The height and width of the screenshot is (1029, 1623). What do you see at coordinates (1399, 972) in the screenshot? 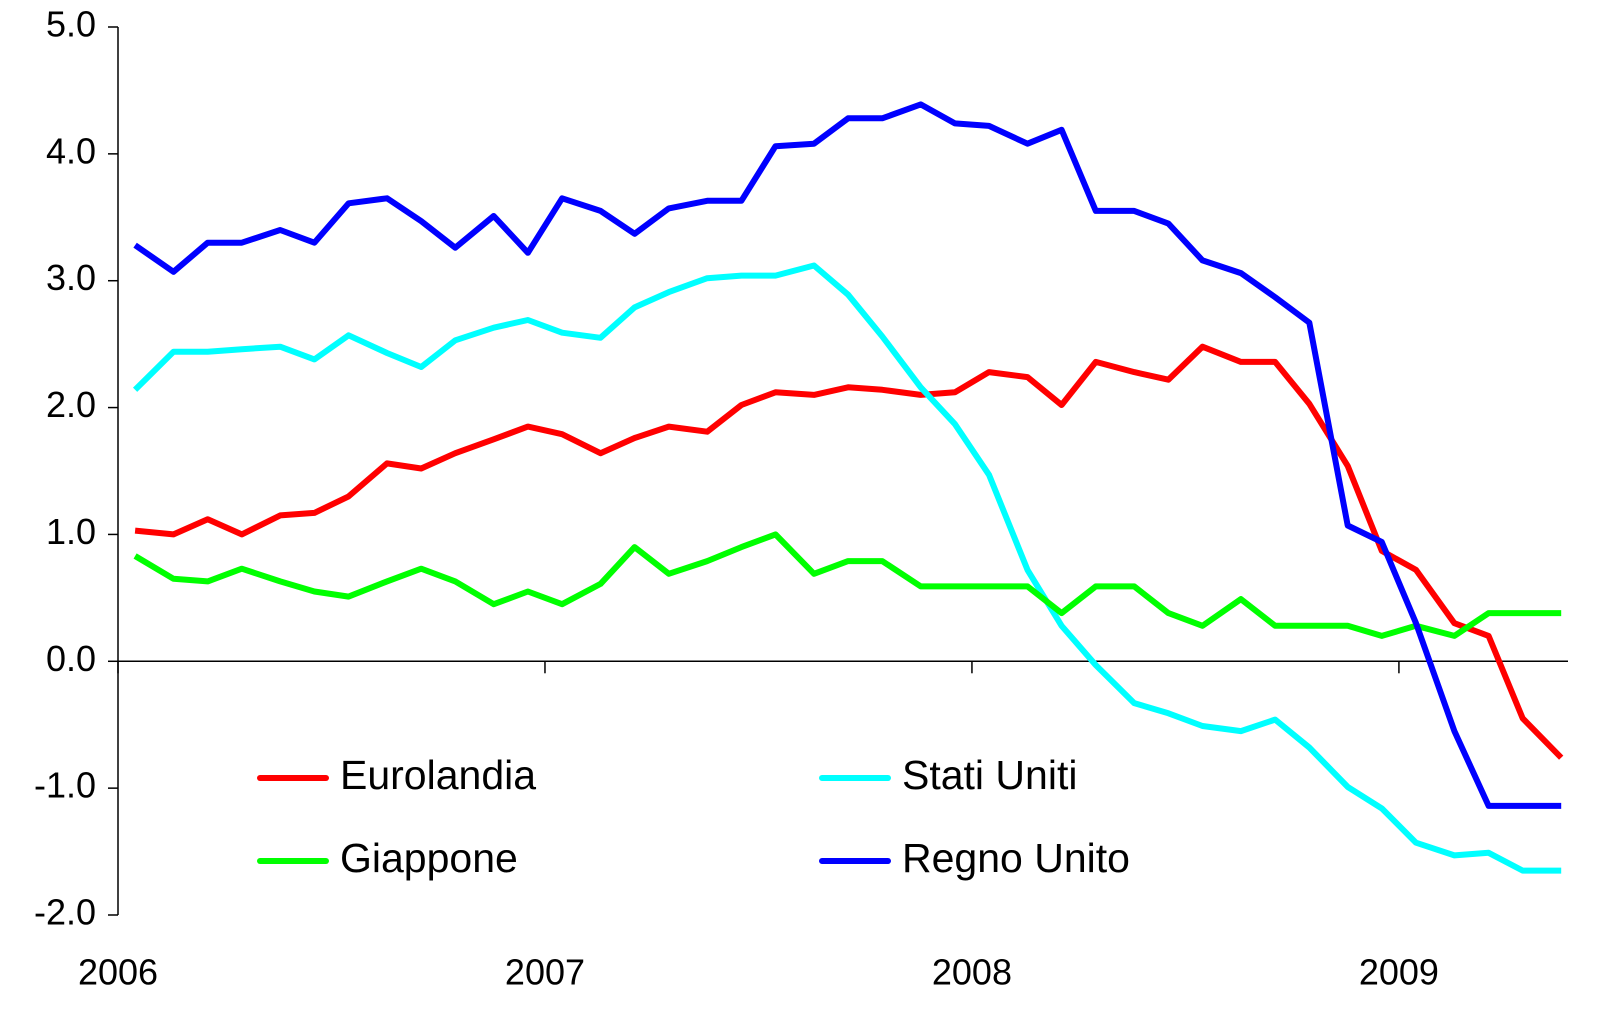
I see `x-tick-label: 2009` at bounding box center [1399, 972].